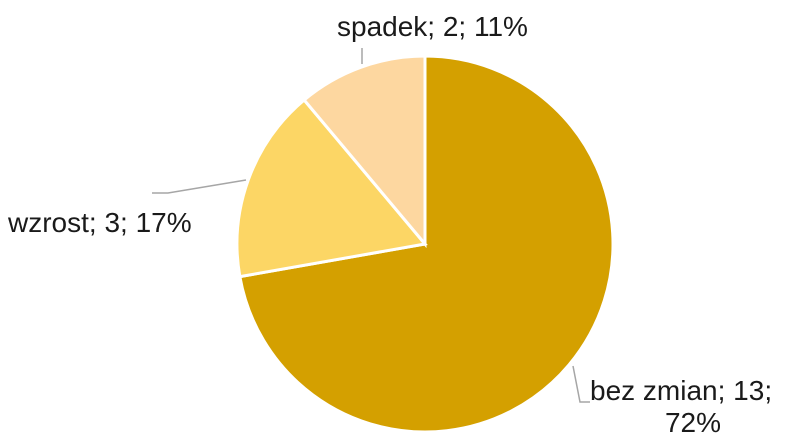 The image size is (798, 438). What do you see at coordinates (581, 384) in the screenshot?
I see `leader-line-bez-zmian` at bounding box center [581, 384].